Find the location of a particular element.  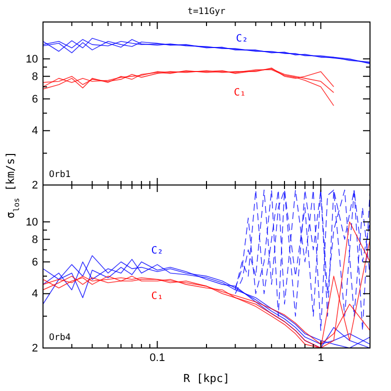

annotation: Orb4 is located at coordinates (60, 337).